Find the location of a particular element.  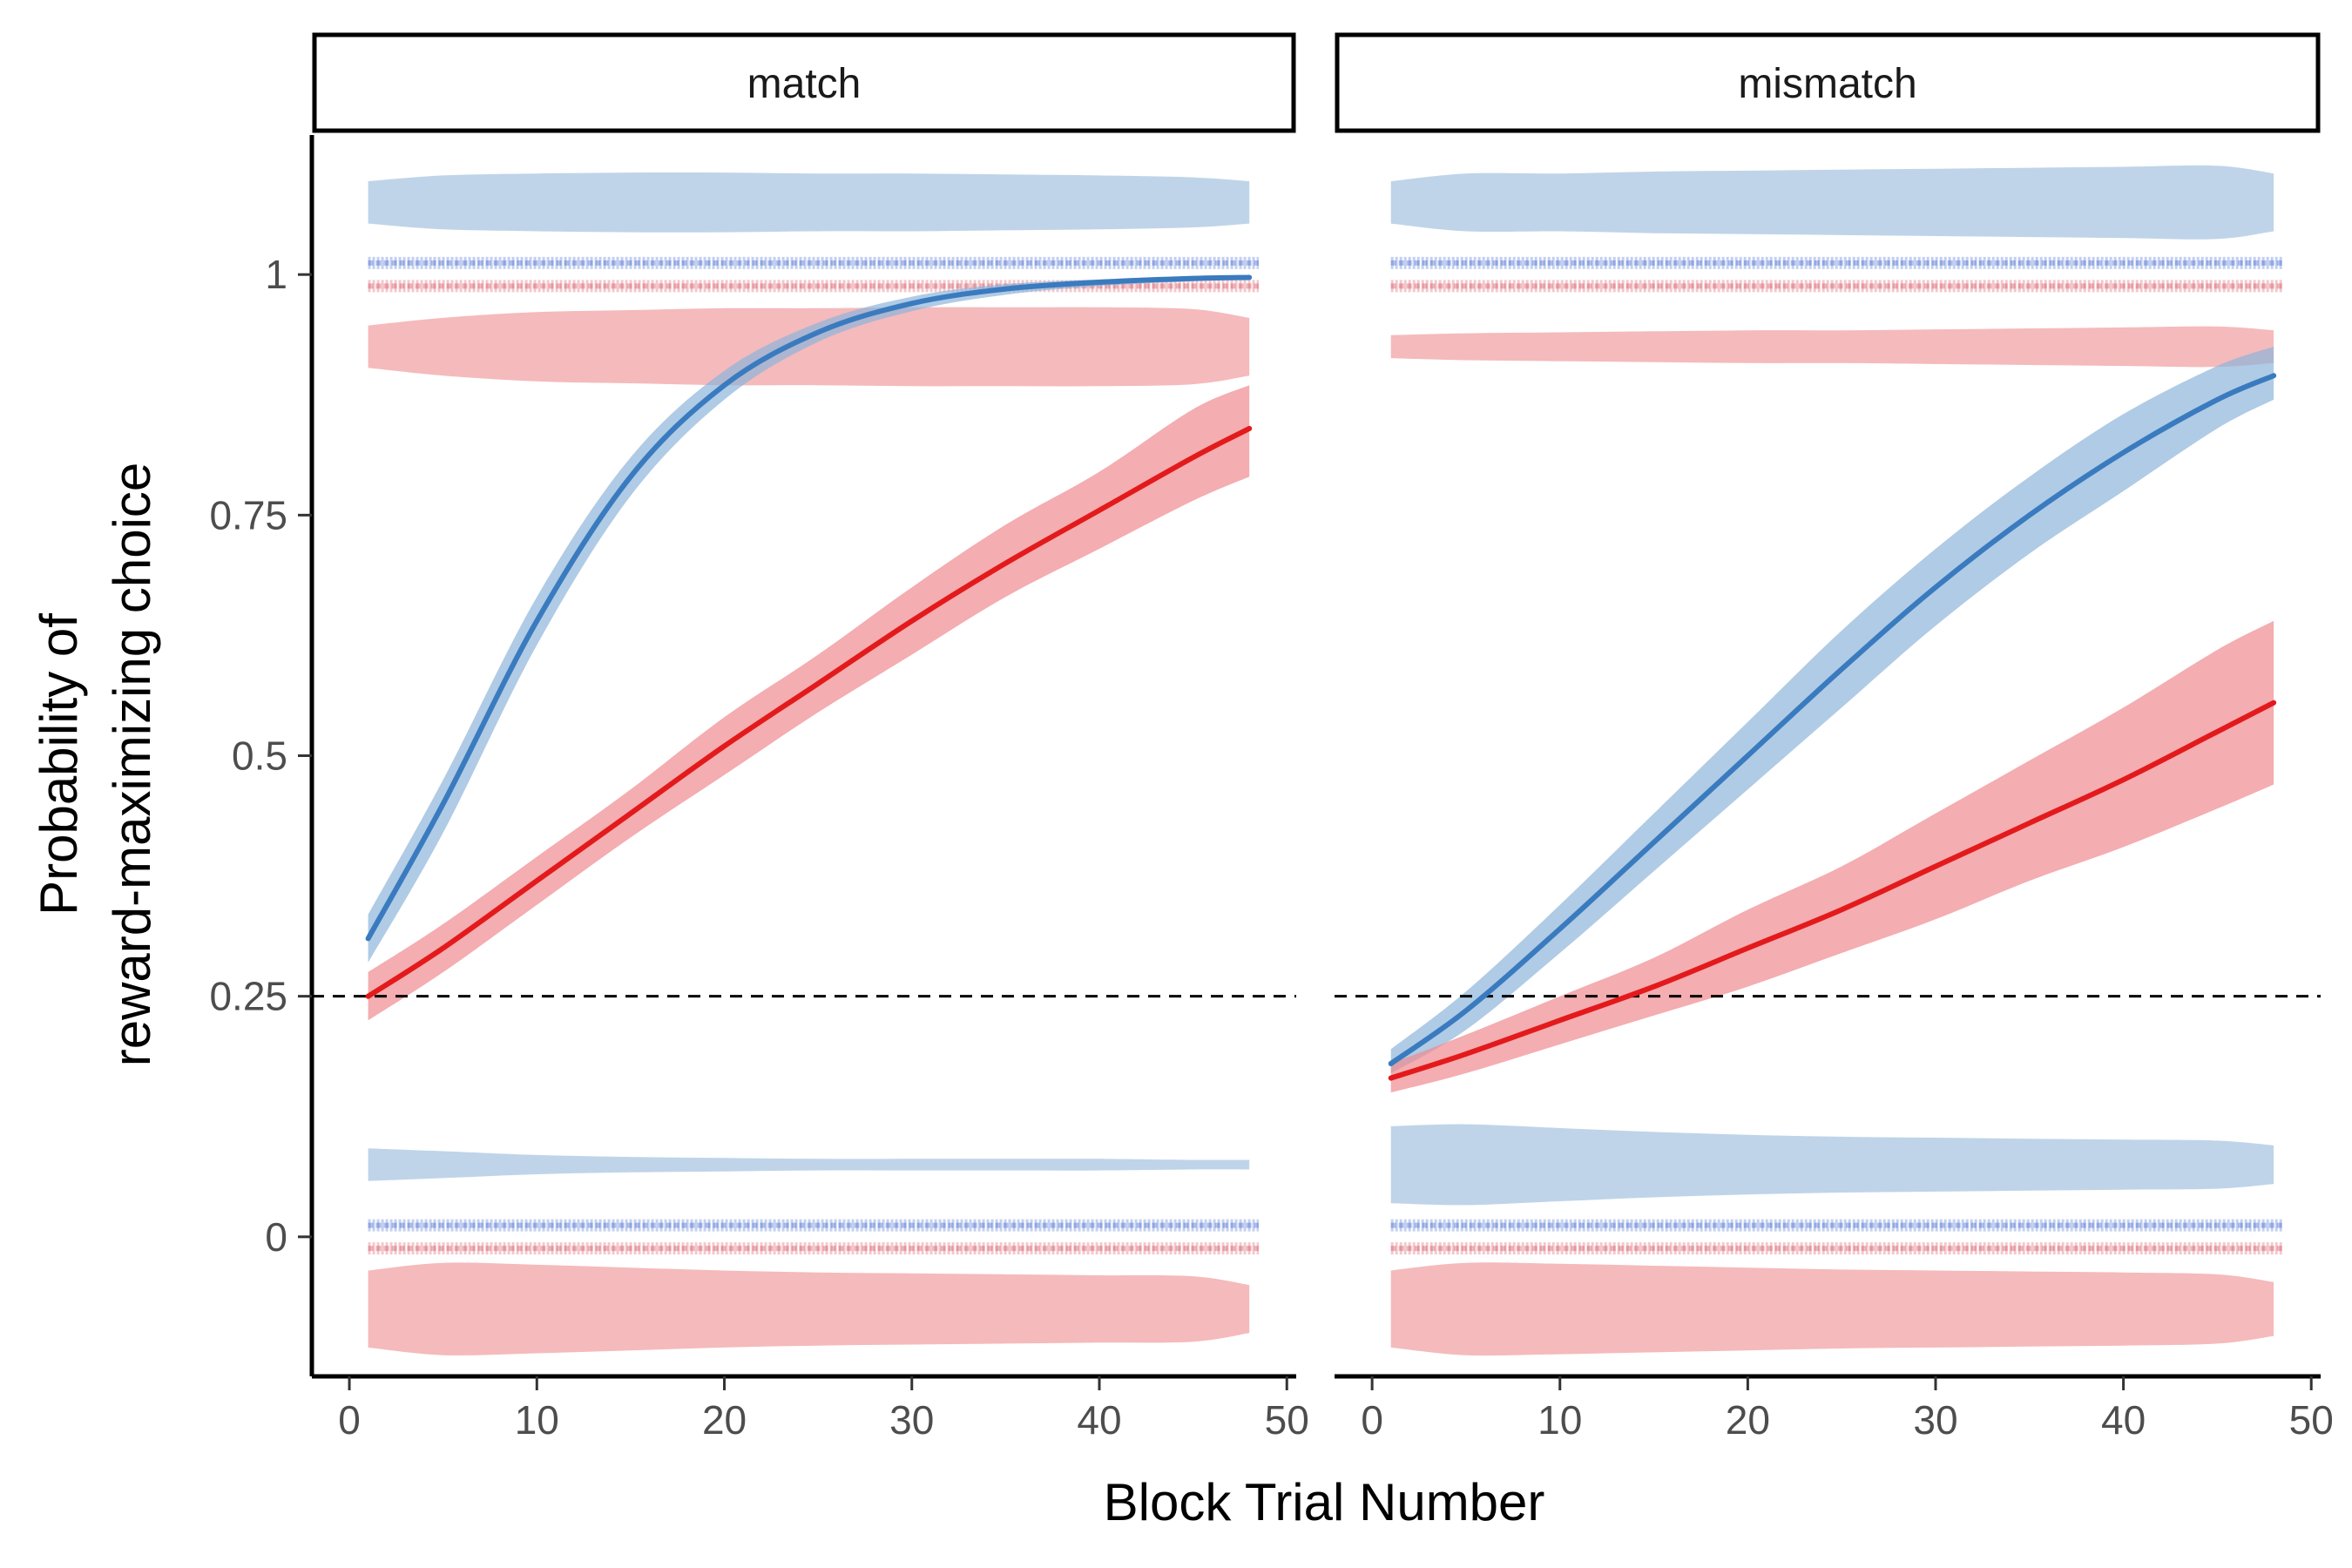

y-tick-label: 0.25 is located at coordinates (248, 996).